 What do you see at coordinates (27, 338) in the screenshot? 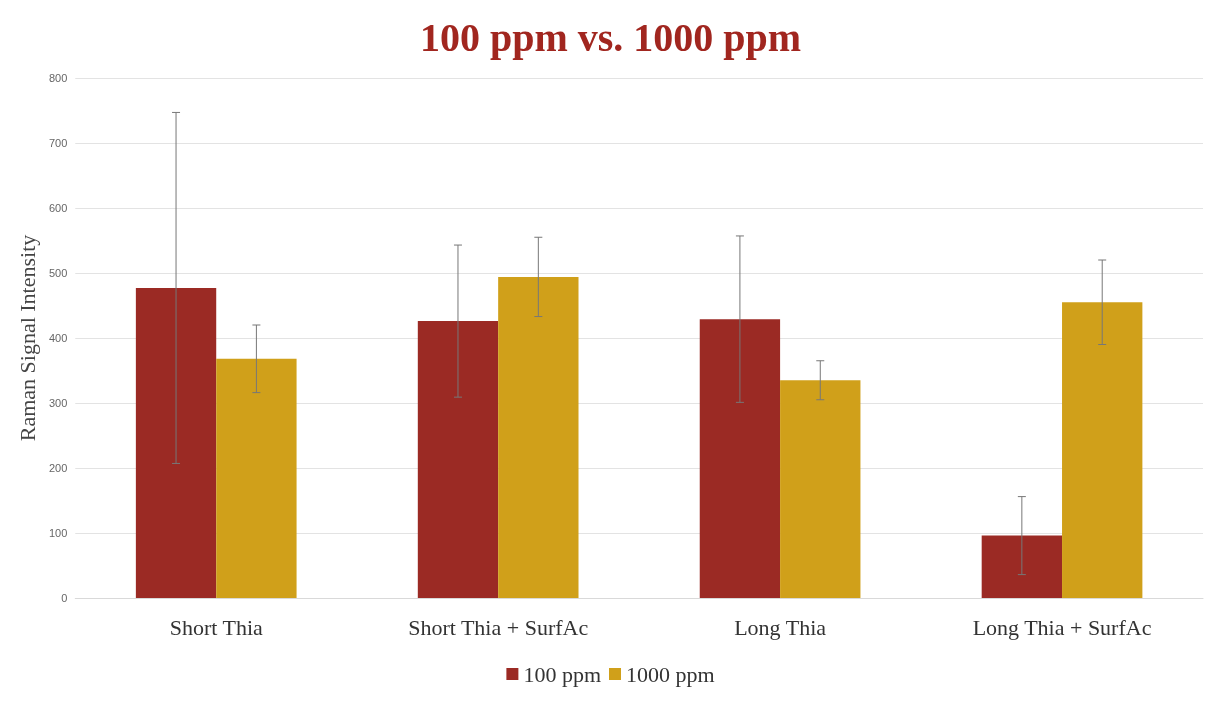
I see `y-axis-title: Raman Signal Intensity` at bounding box center [27, 338].